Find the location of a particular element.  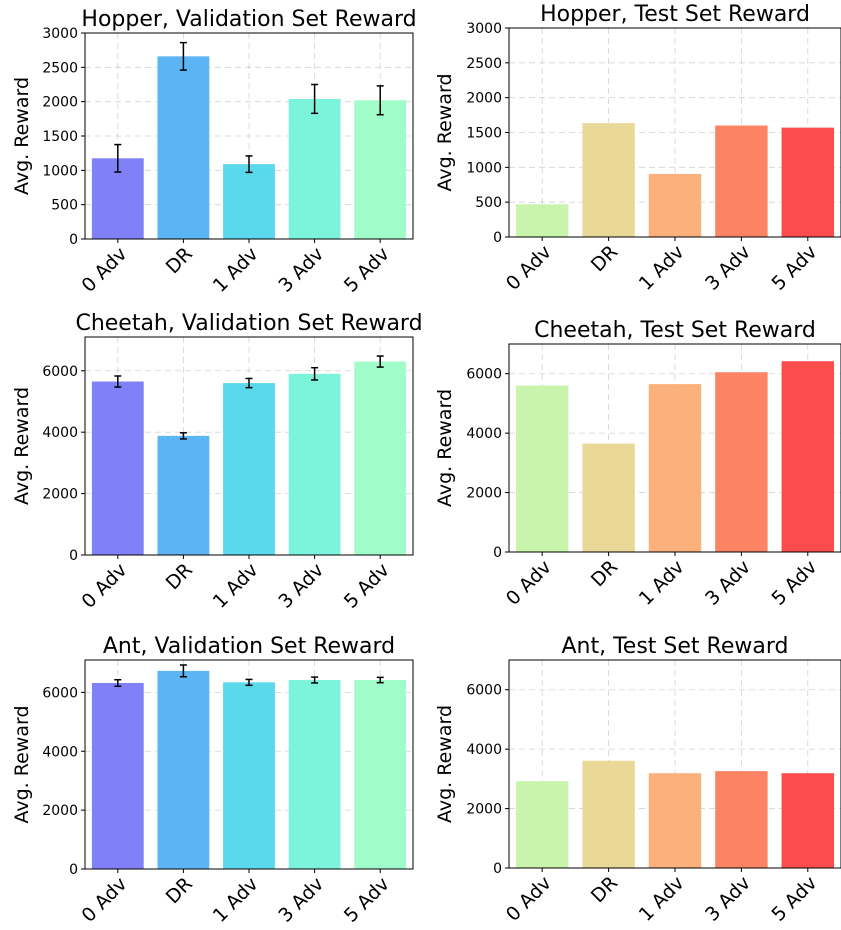

chart-cheetah-test-frame is located at coordinates (674, 448).